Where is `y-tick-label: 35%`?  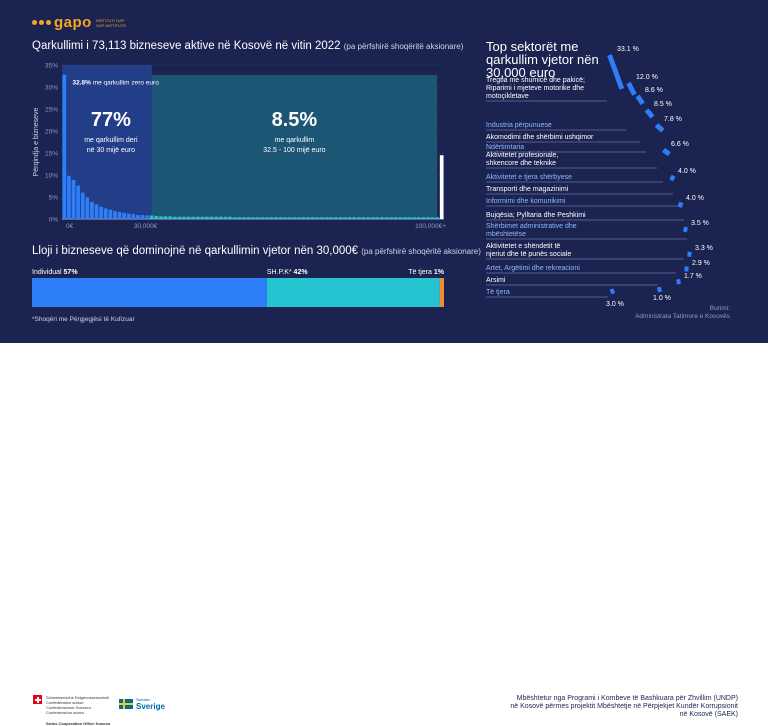
y-tick-label: 35% is located at coordinates (51, 66).